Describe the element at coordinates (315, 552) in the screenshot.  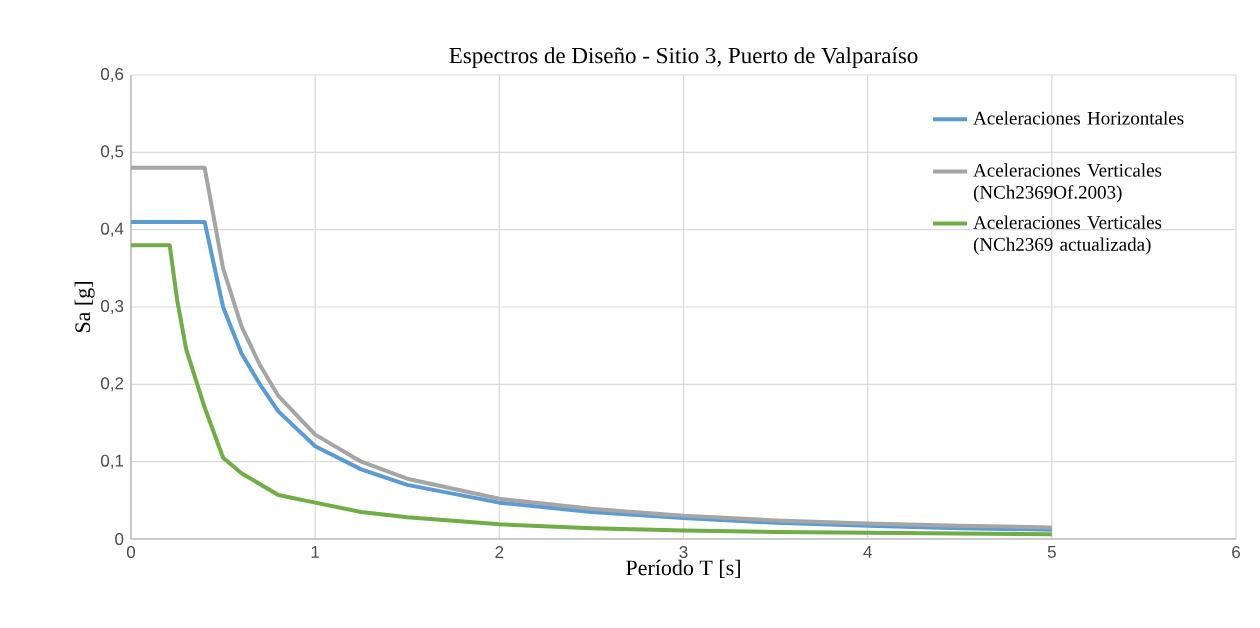
I see `x-tick-label: 1` at that location.